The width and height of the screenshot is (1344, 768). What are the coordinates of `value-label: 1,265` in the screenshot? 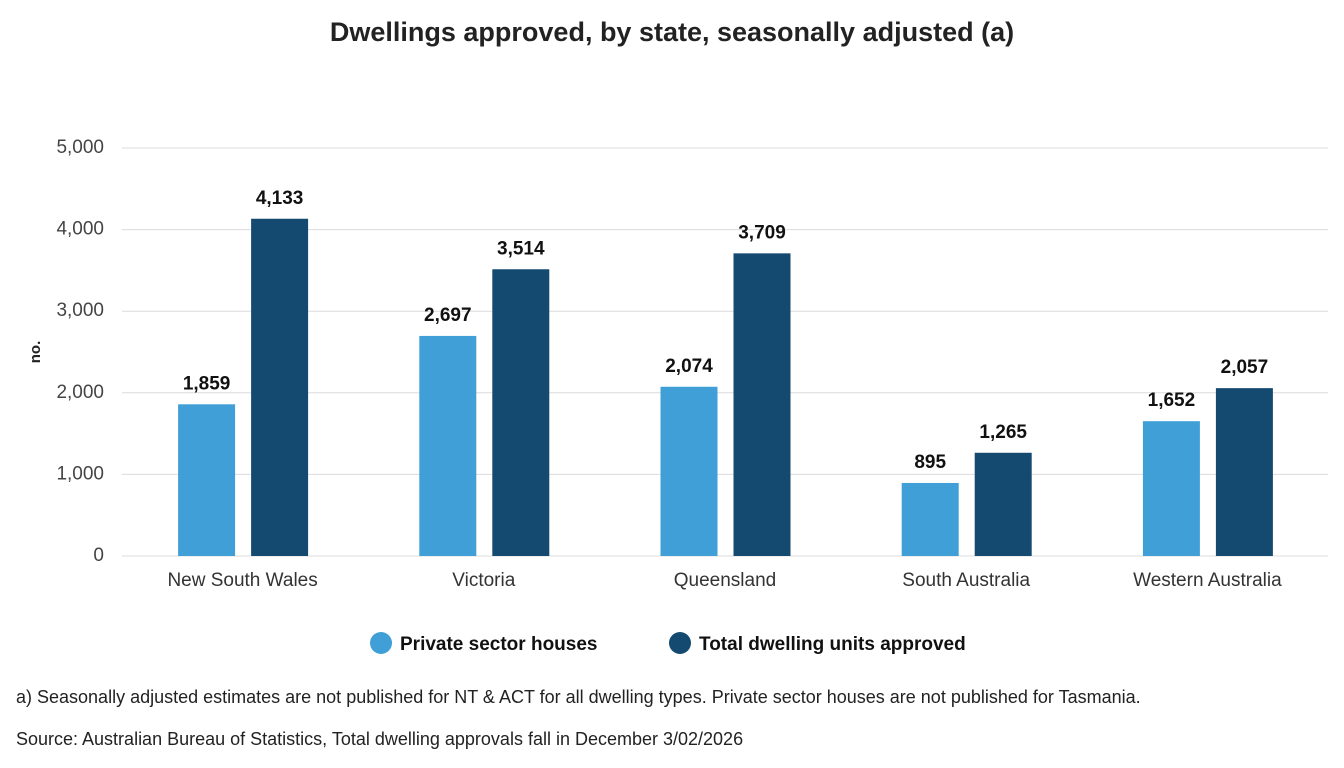 It's located at (1003, 432).